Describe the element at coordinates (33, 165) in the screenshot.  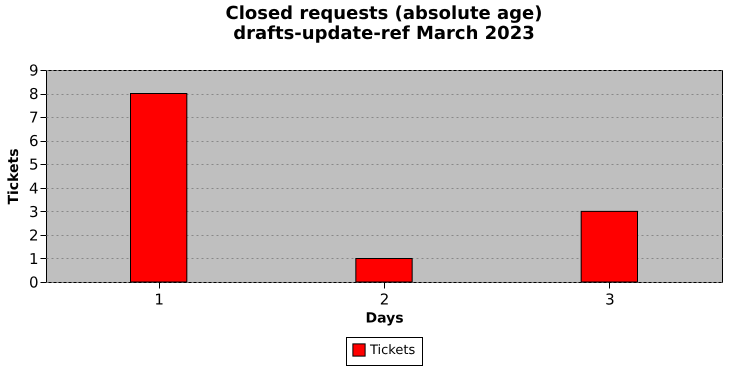
I see `y-tick-label: 5` at that location.